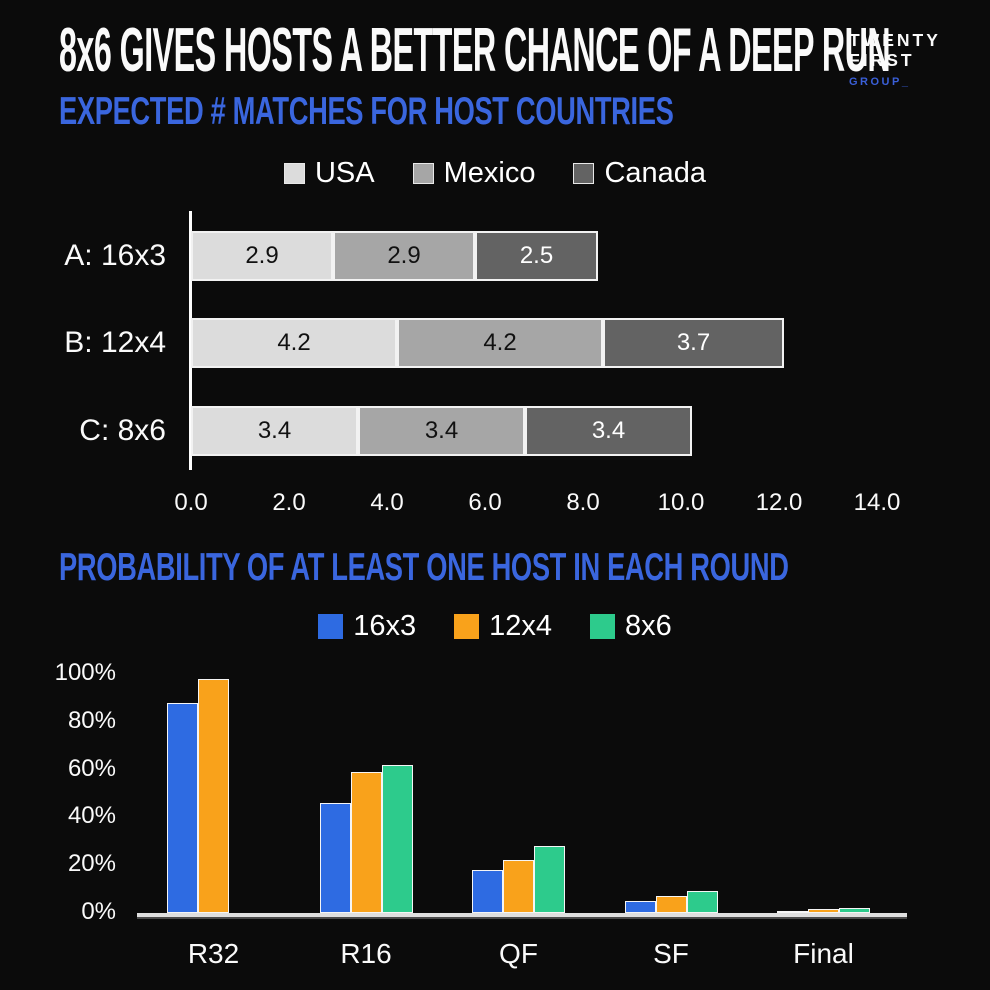 The height and width of the screenshot is (990, 990). I want to click on stacked-bar-row: 4.2 4.2 3.7, so click(487, 343).